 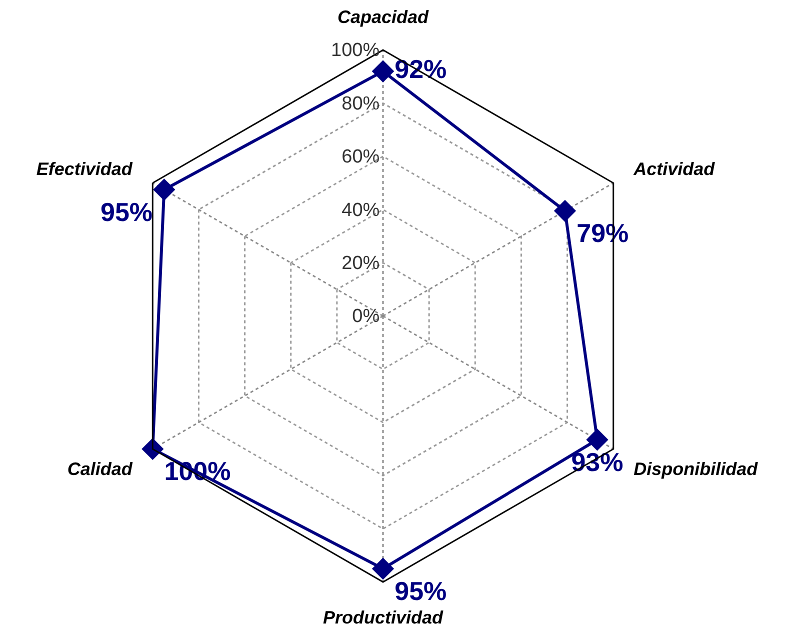 What do you see at coordinates (674, 168) in the screenshot?
I see `spoke-label: Actividad` at bounding box center [674, 168].